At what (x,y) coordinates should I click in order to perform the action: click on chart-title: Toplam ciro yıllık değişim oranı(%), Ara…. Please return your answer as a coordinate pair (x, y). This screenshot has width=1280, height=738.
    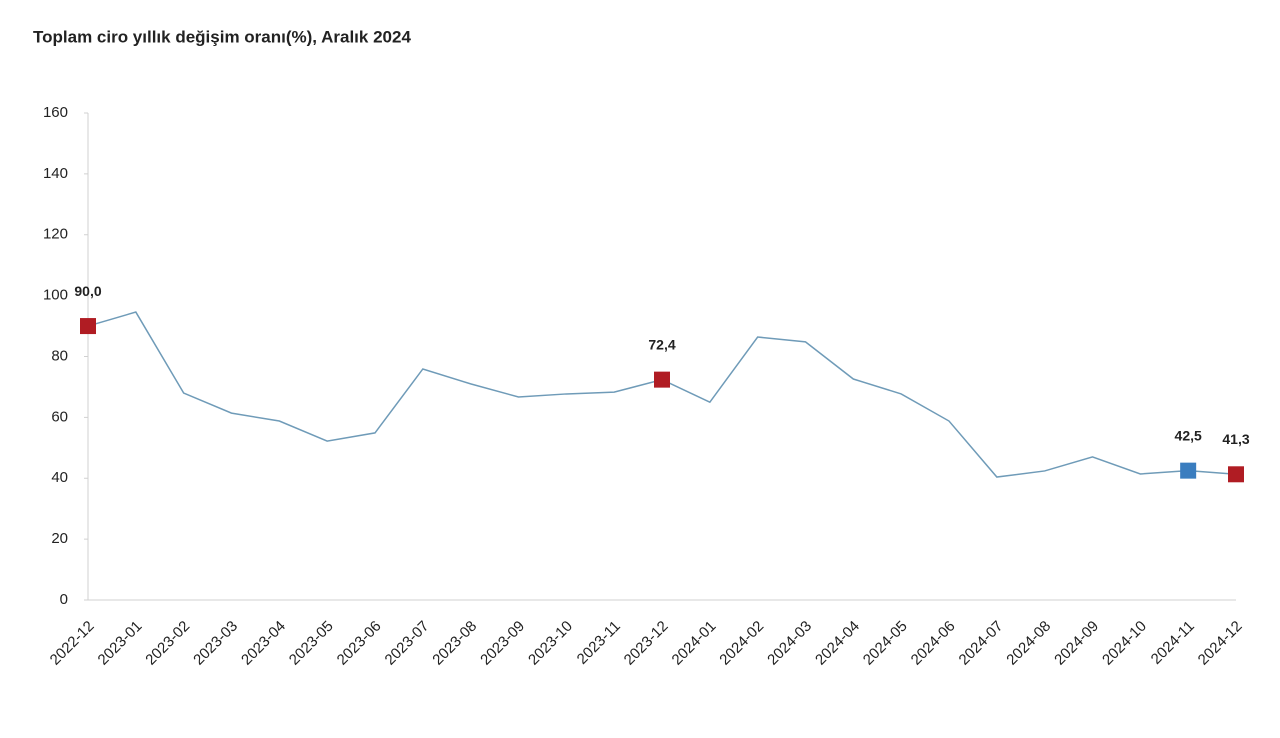
    Looking at the image, I should click on (222, 36).